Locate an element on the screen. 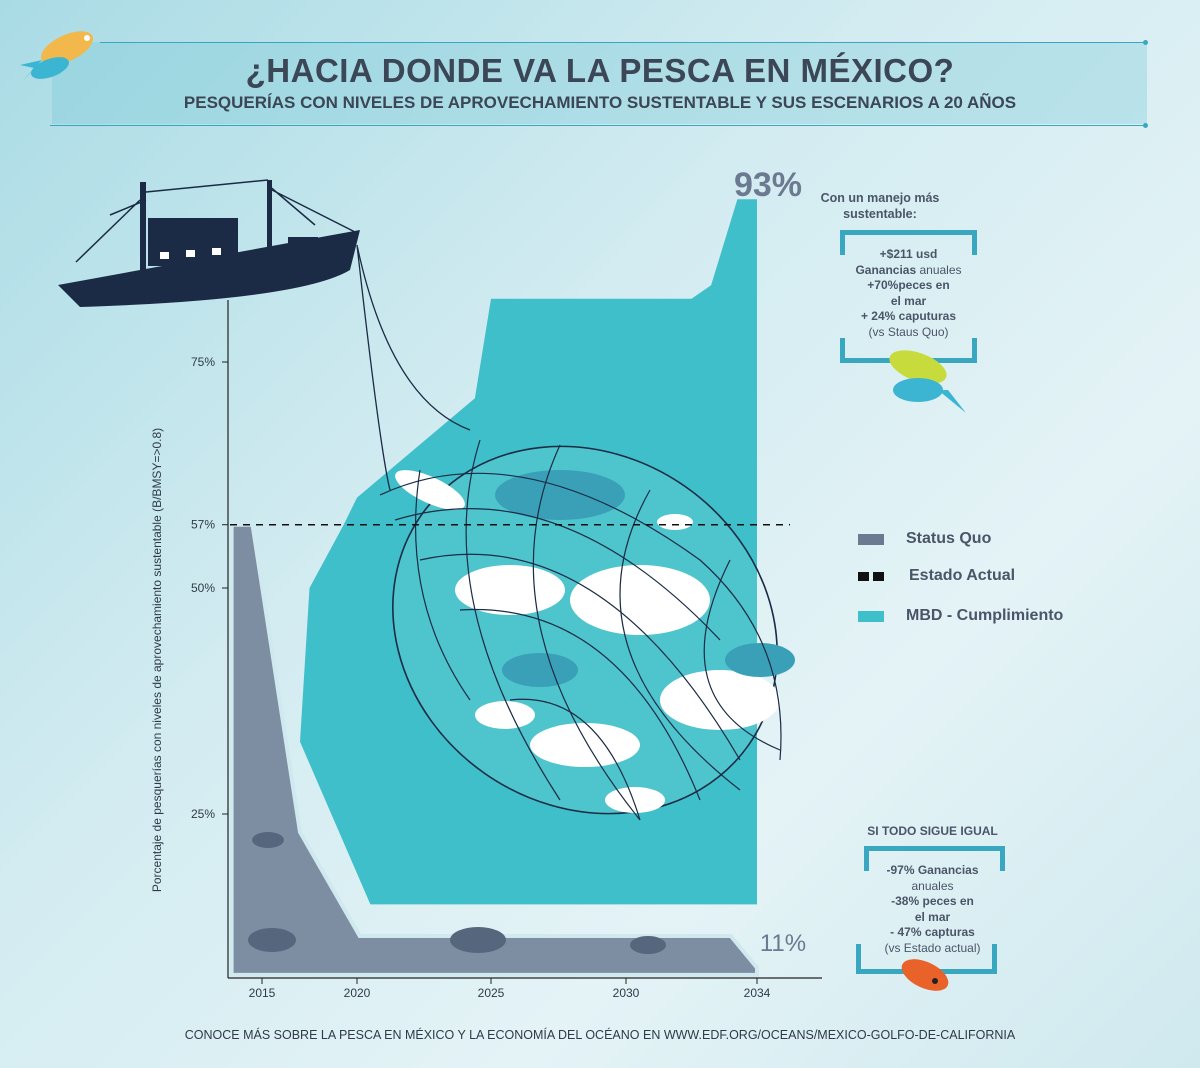 The width and height of the screenshot is (1200, 1068). sustainable-heading: Con un manejo más sustentable: is located at coordinates (880, 206).